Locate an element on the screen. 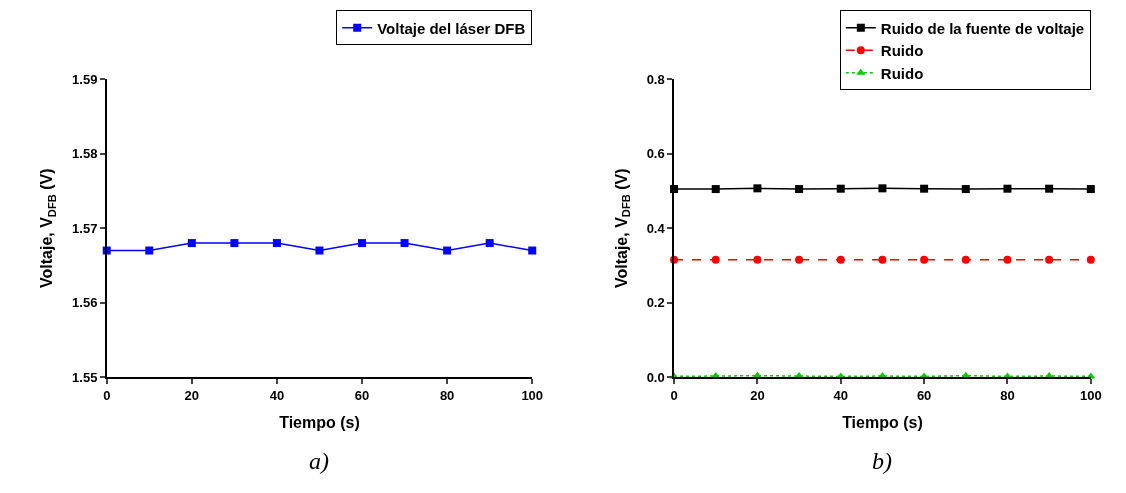 The height and width of the screenshot is (493, 1126). y-tick-label: 1.56 is located at coordinates (85, 303).